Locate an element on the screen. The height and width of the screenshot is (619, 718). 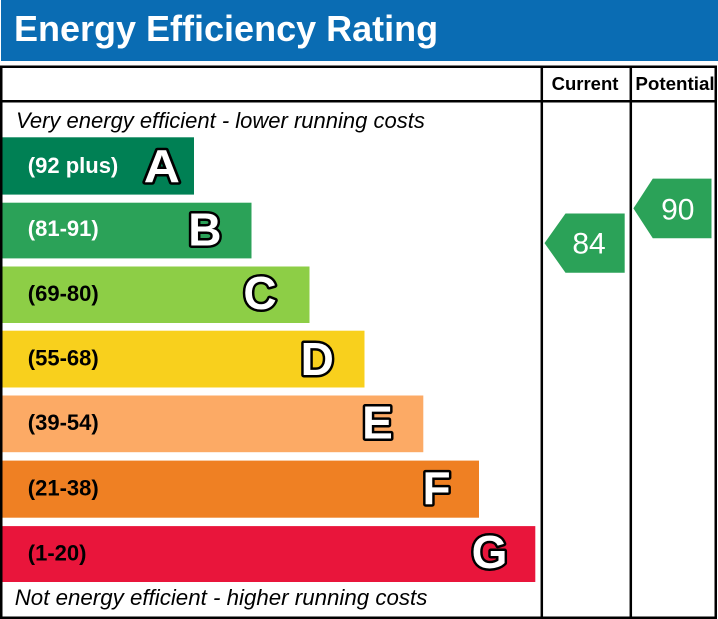
svg-text: (69-80) is located at coordinates (63, 293).